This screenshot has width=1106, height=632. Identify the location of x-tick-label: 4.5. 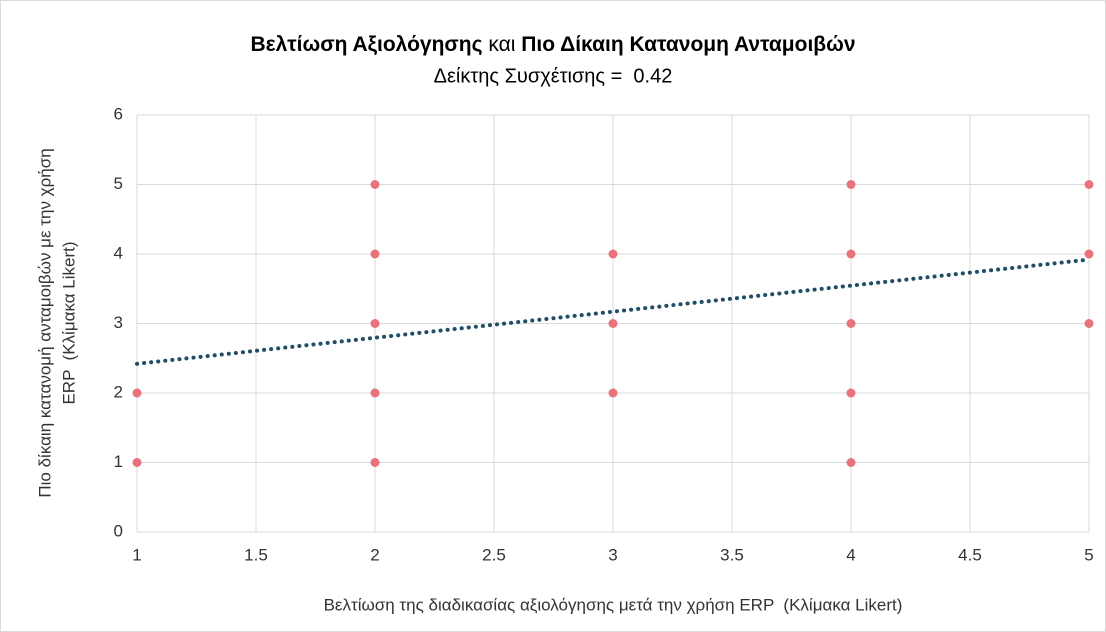
(970, 554).